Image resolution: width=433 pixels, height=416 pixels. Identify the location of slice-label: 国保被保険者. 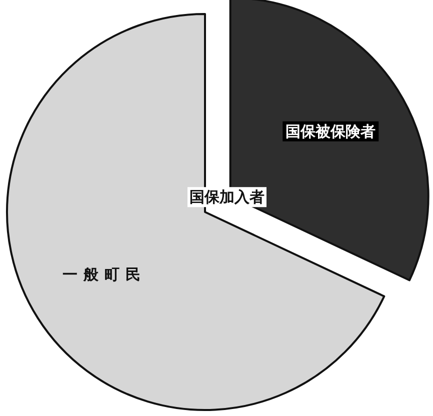
(331, 131).